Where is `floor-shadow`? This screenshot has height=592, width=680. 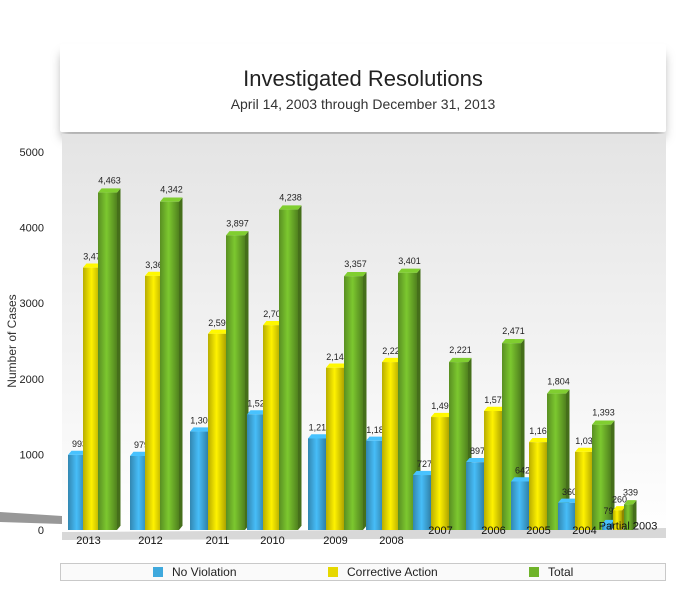 floor-shadow is located at coordinates (31, 518).